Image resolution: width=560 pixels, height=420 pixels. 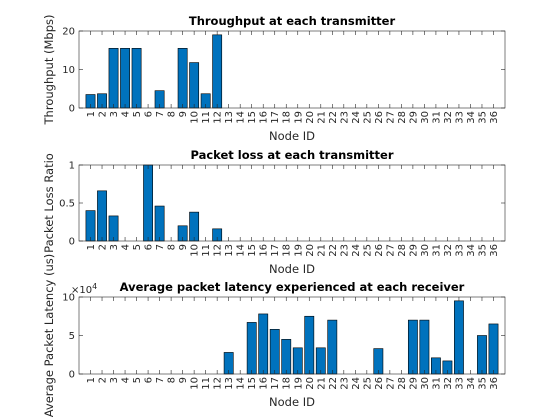 I want to click on y-tick-label: 0, so click(x=72, y=242).